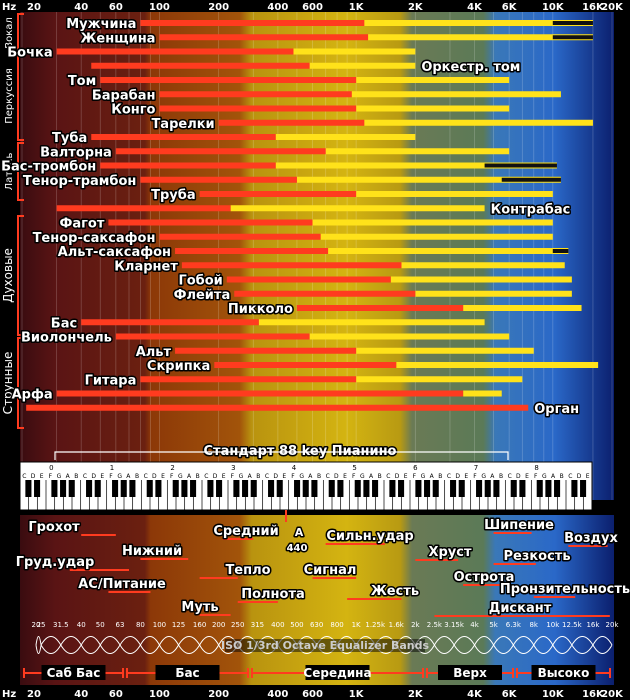  I want to click on instrument-label: Том, so click(82, 81).